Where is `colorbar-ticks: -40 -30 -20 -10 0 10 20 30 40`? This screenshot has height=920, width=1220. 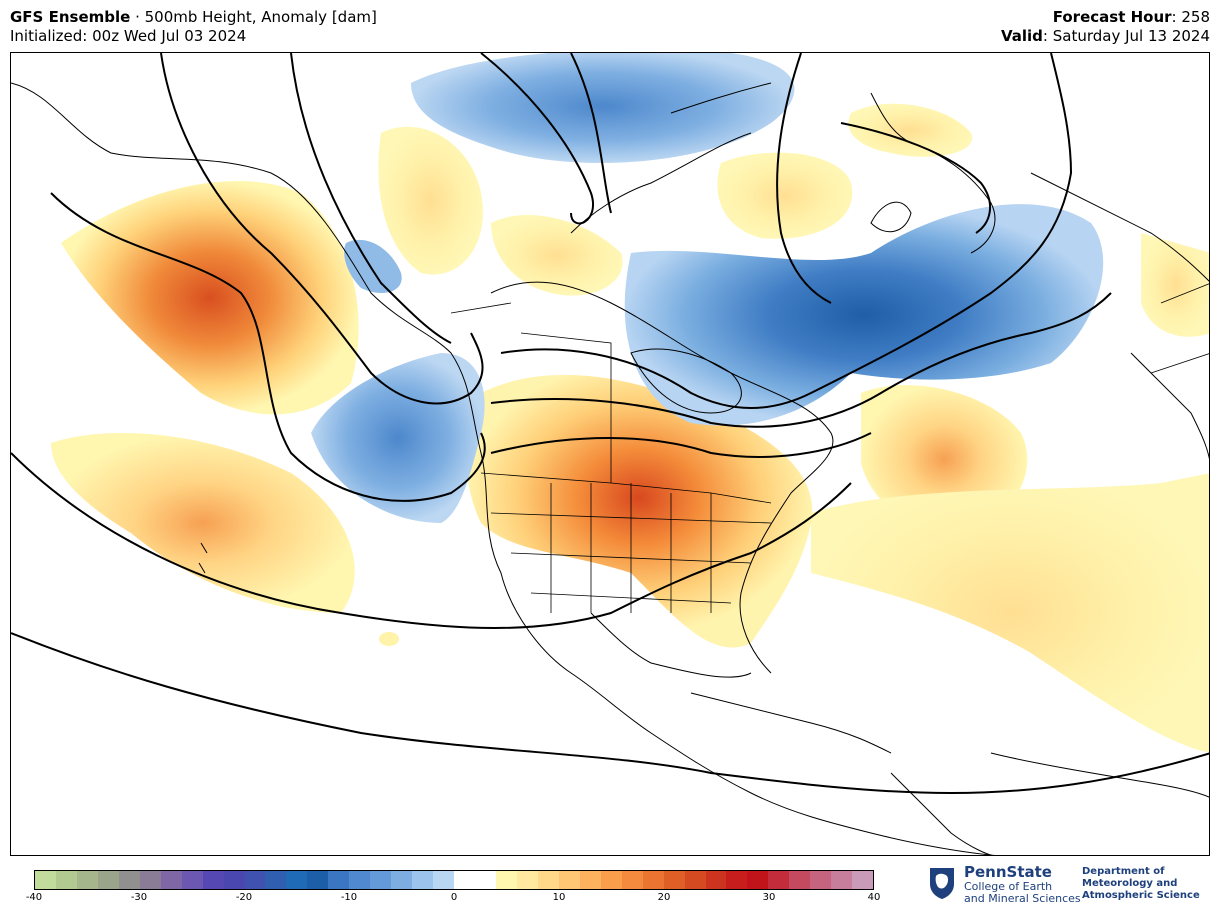 colorbar-ticks: -40 -30 -20 -10 0 10 20 30 40 is located at coordinates (453, 899).